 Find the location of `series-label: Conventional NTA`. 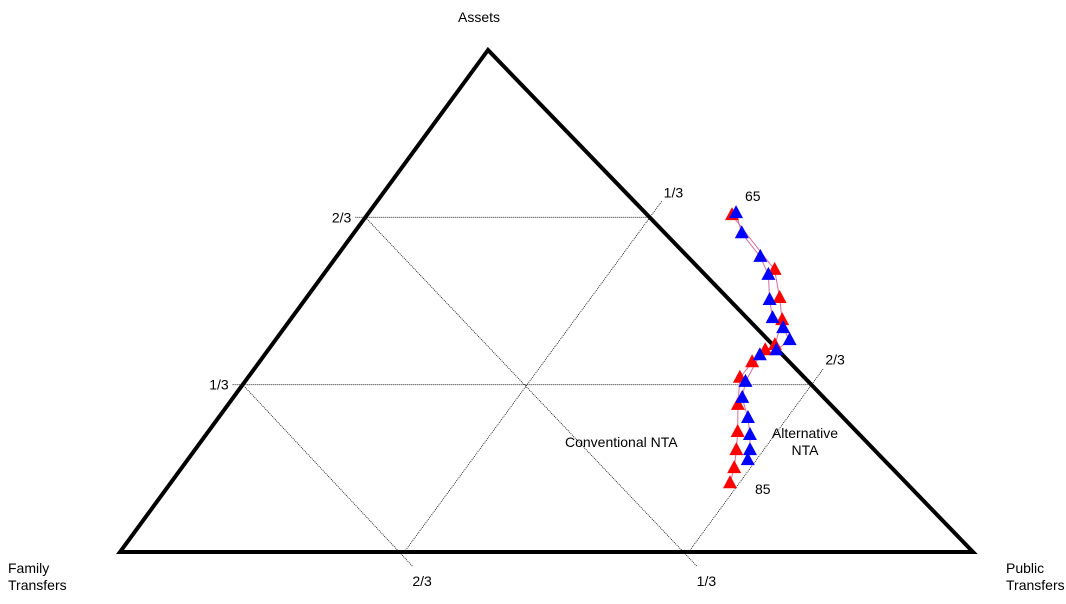

series-label: Conventional NTA is located at coordinates (621, 442).